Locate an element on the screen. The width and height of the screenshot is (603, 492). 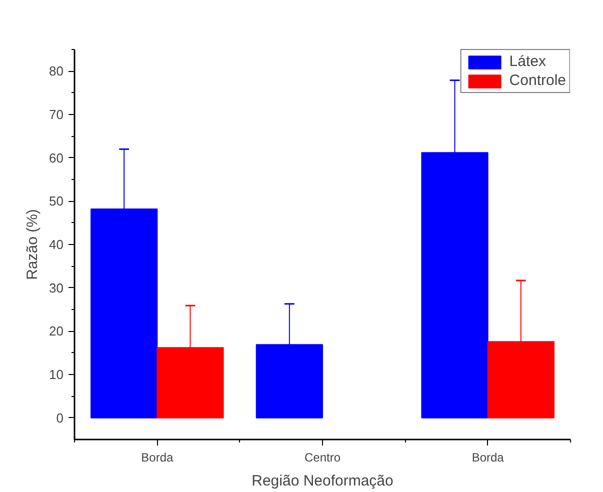
y-tick-label: 0 is located at coordinates (60, 418).